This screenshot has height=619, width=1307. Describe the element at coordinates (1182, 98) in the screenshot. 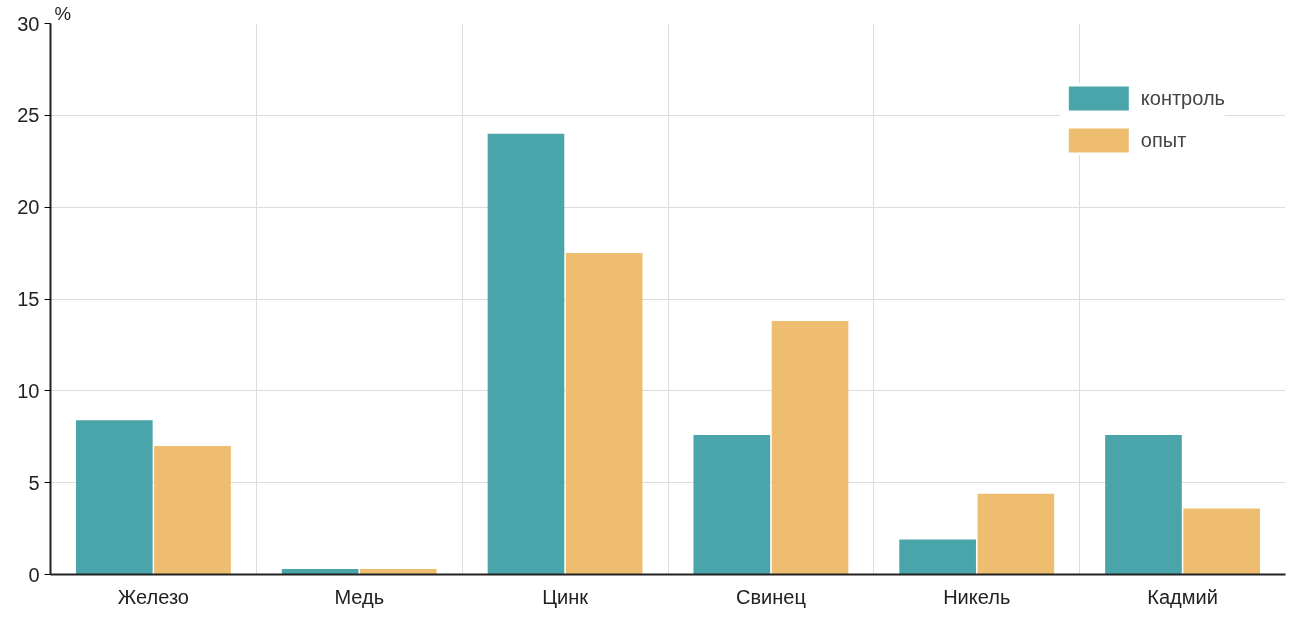

I see `legend-label: контроль` at that location.